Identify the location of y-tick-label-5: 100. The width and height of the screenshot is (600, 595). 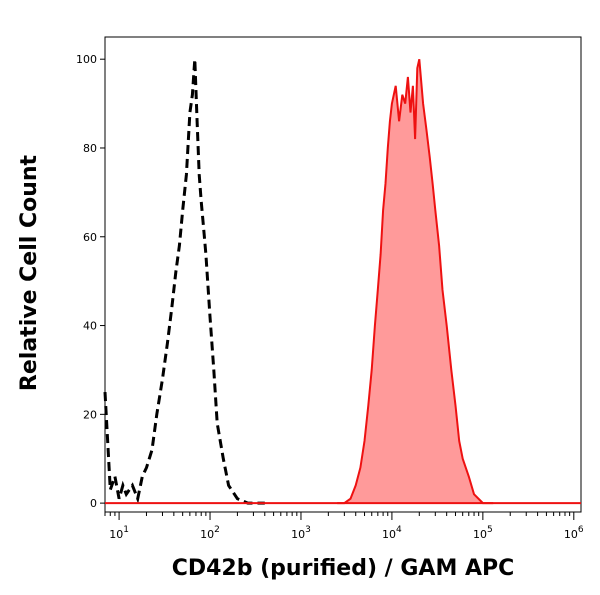
(86, 59).